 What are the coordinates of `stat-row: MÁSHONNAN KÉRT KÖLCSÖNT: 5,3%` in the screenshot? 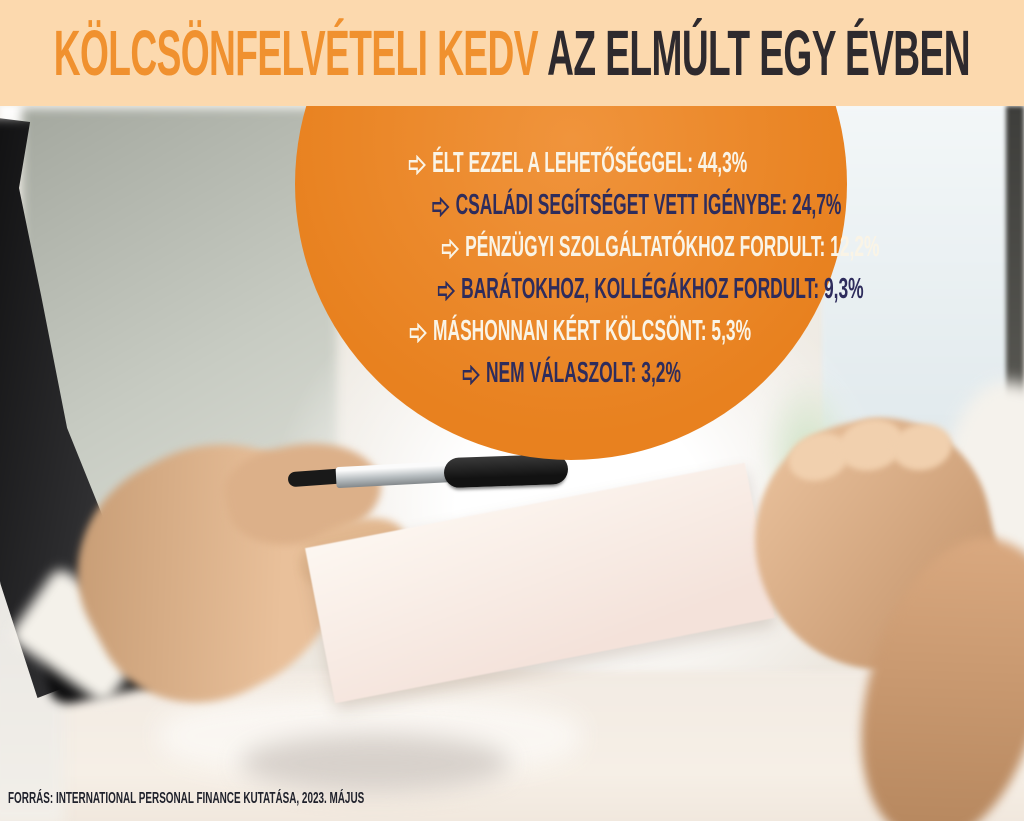 It's located at (571, 331).